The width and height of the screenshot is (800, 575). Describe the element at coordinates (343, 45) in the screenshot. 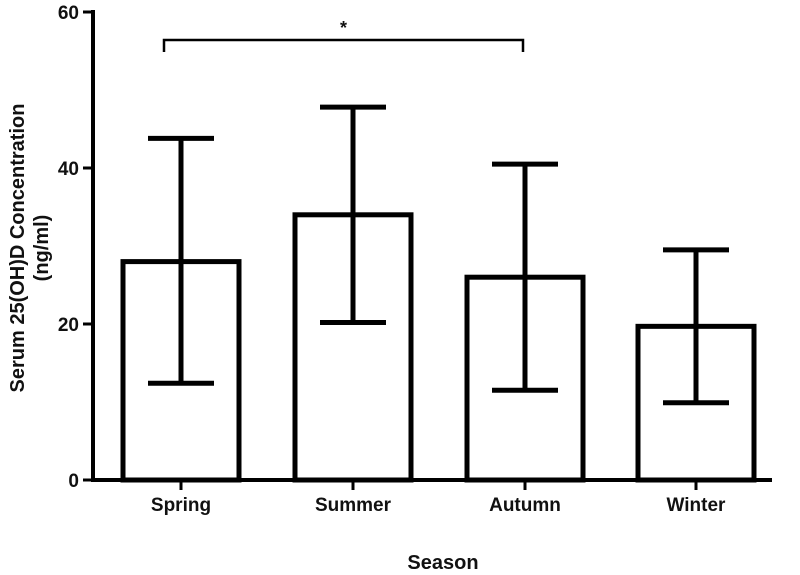

I see `significance-bracket` at that location.